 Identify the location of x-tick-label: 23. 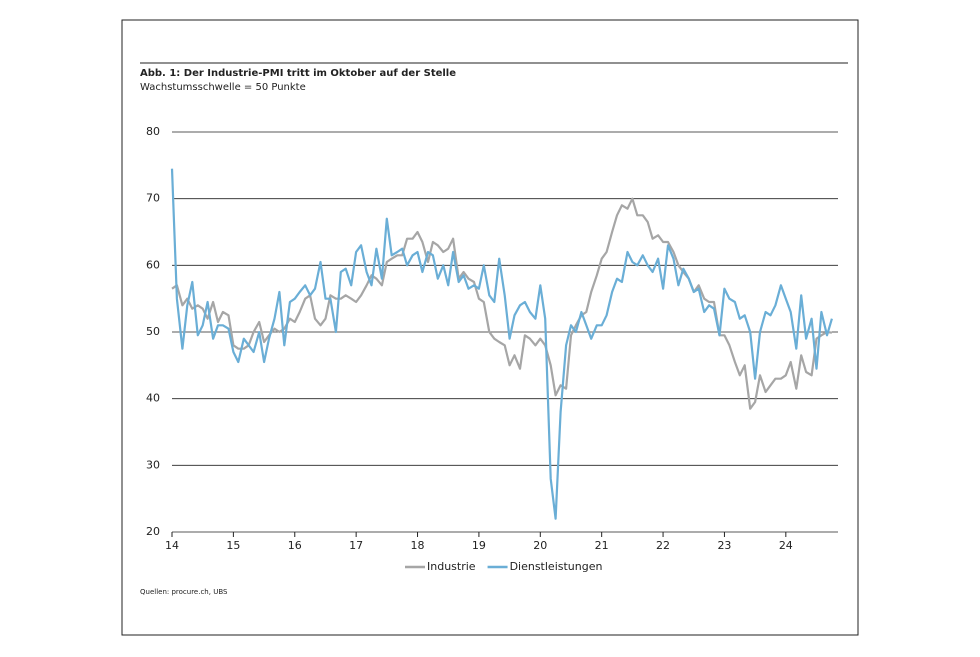
(724, 545).